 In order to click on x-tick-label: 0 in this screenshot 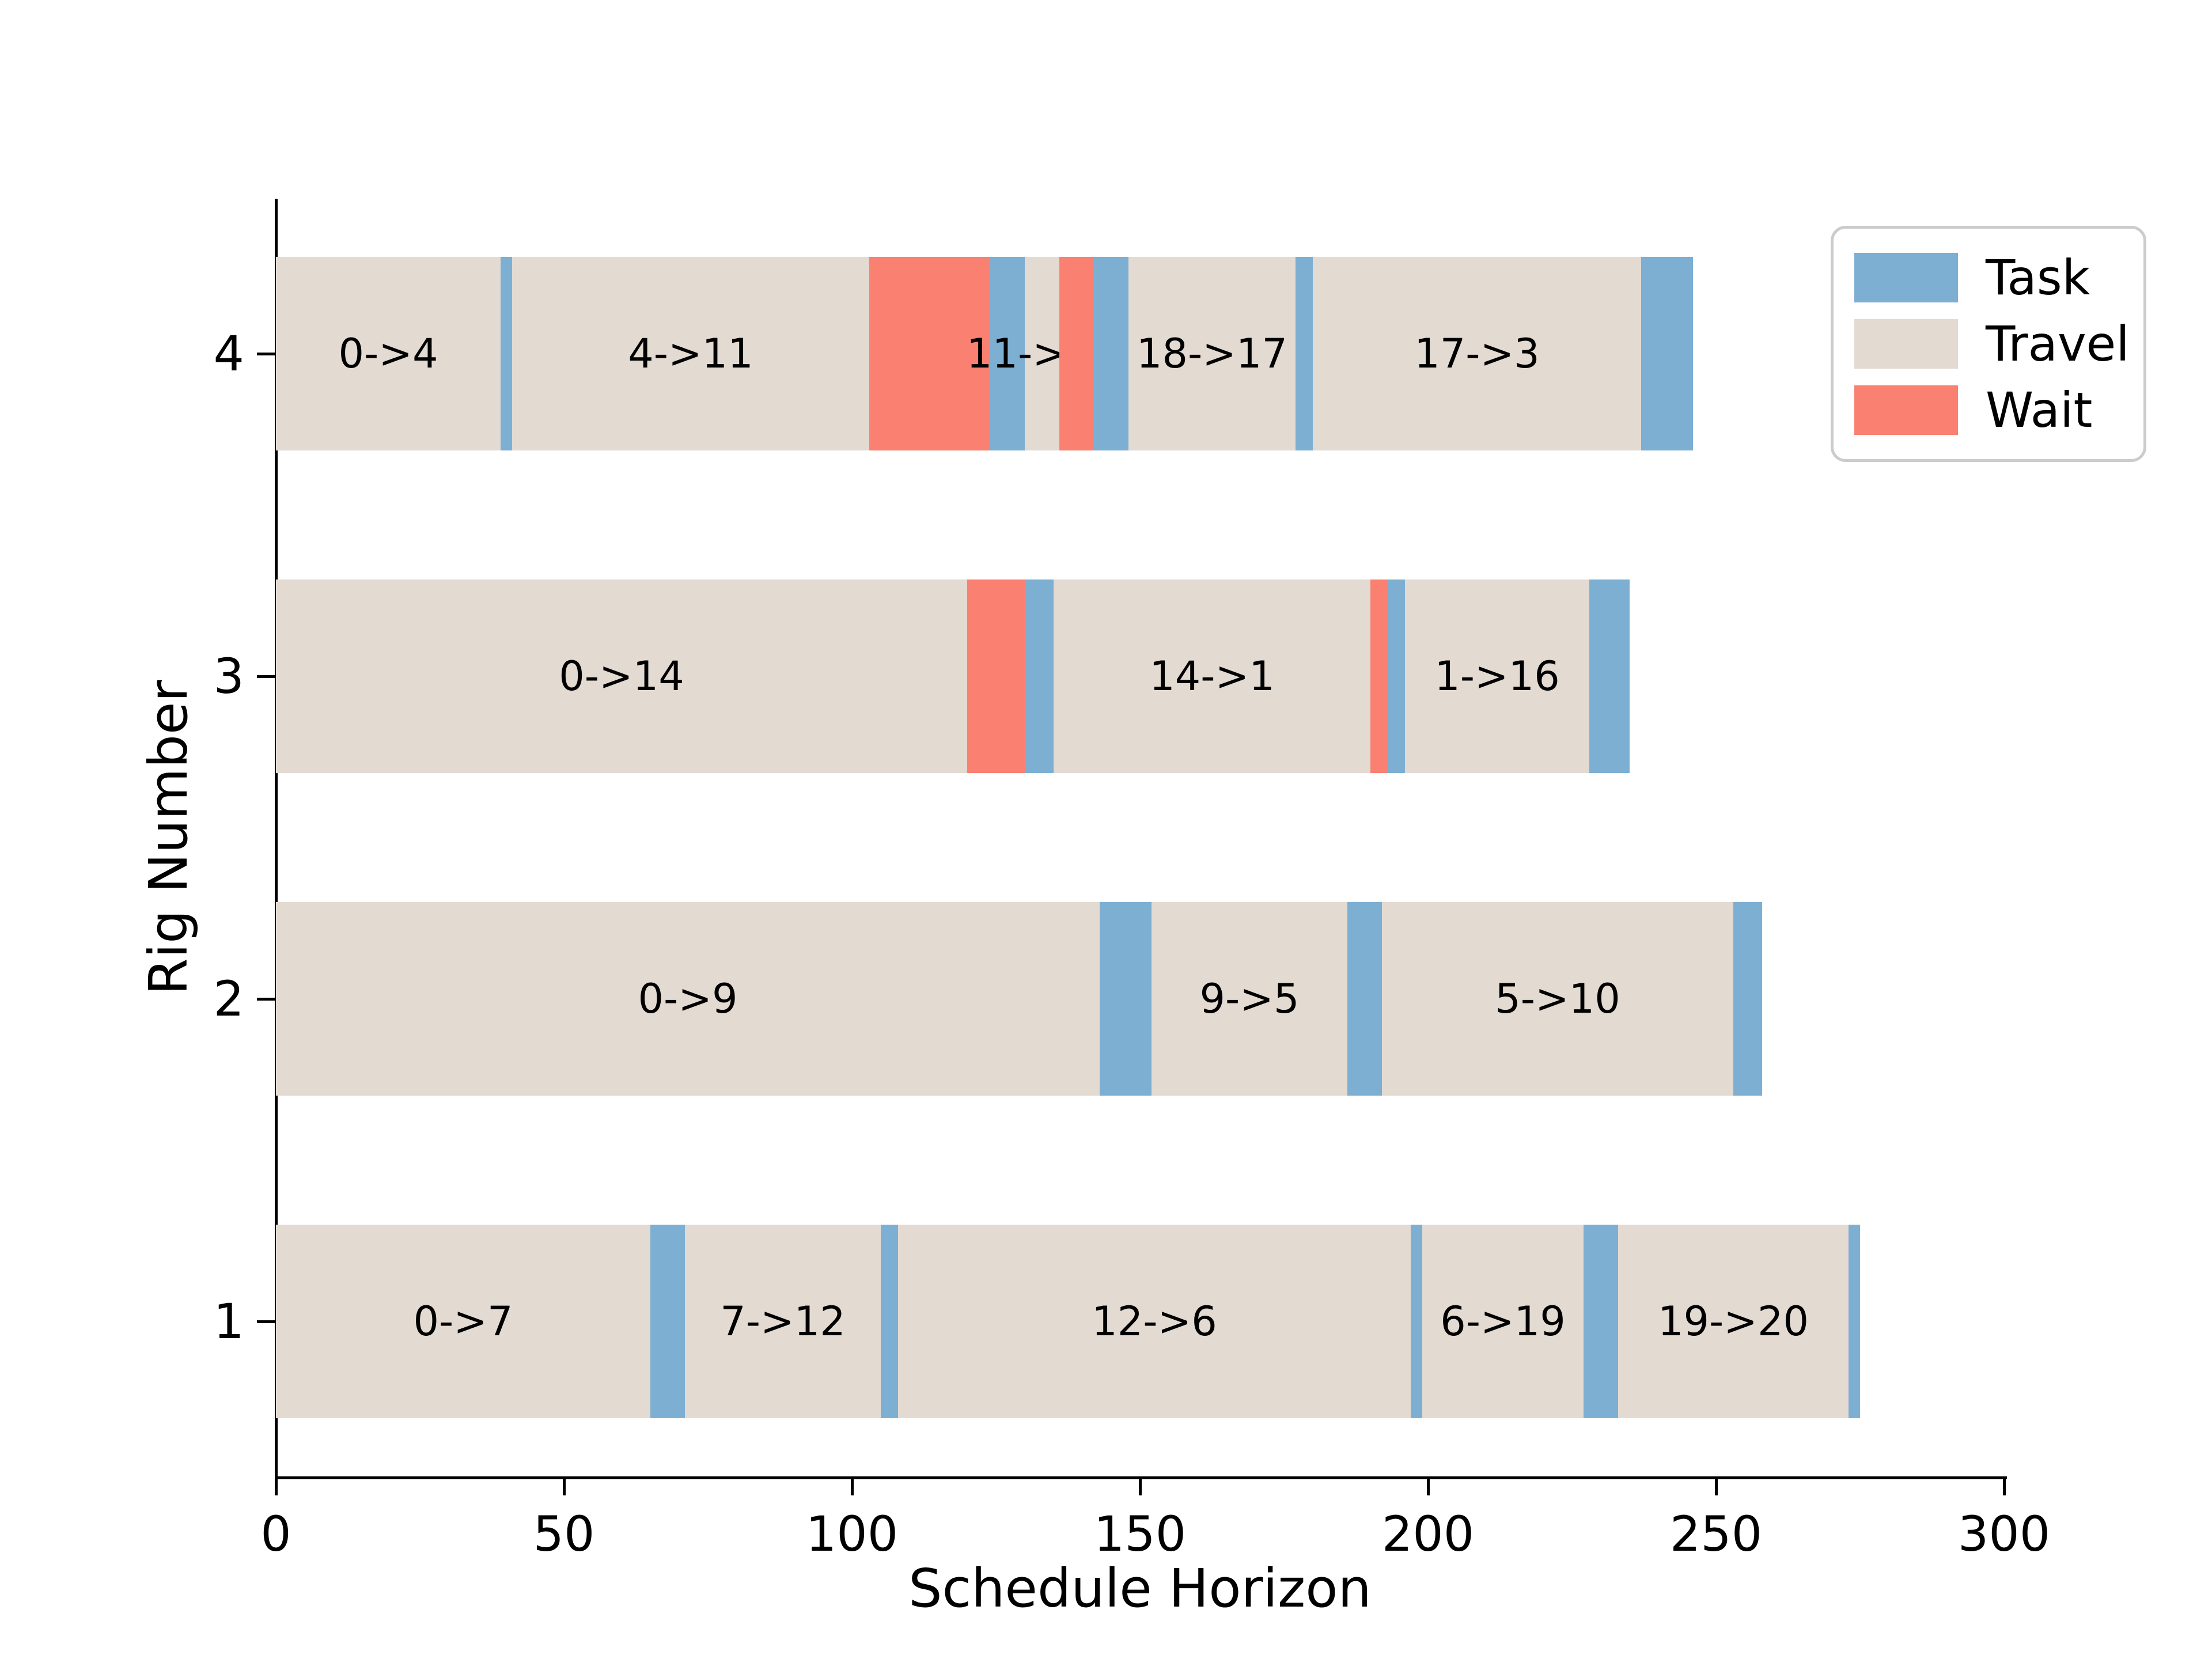, I will do `click(275, 1534)`.